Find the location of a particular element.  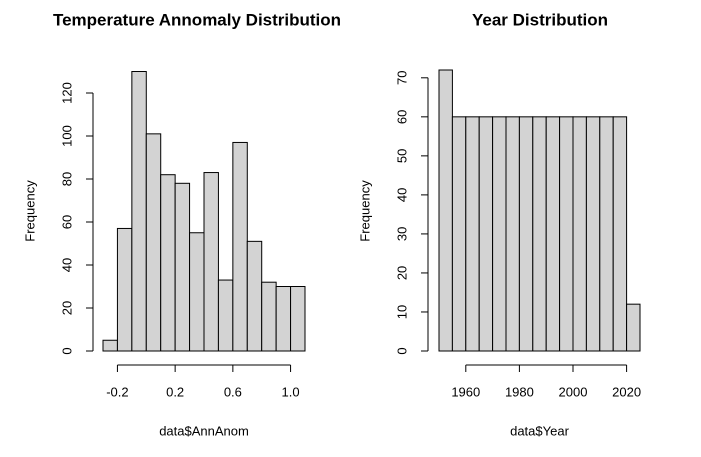

x-tick-label: 1980 is located at coordinates (519, 391).